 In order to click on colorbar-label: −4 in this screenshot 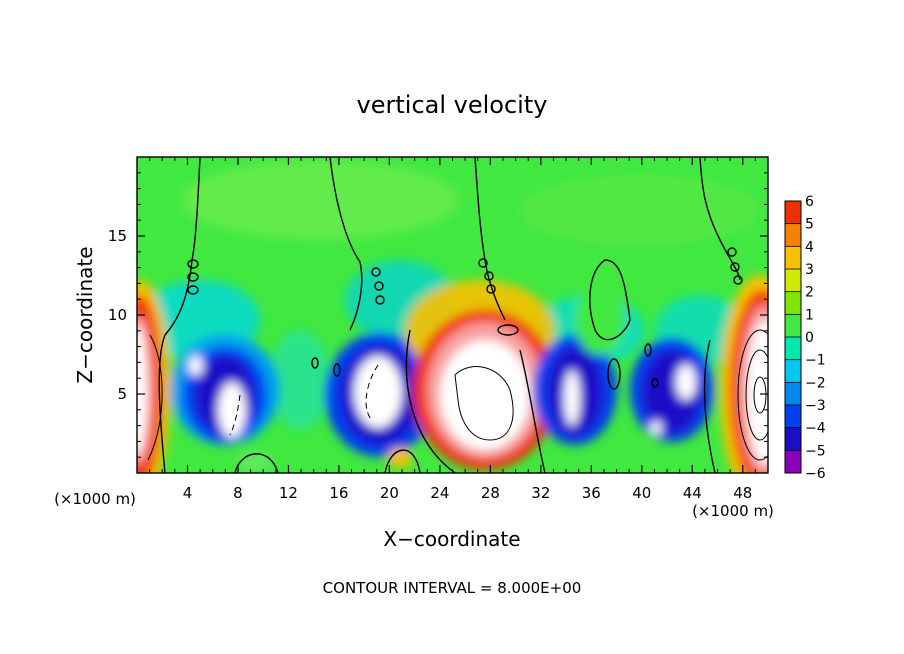, I will do `click(815, 429)`.